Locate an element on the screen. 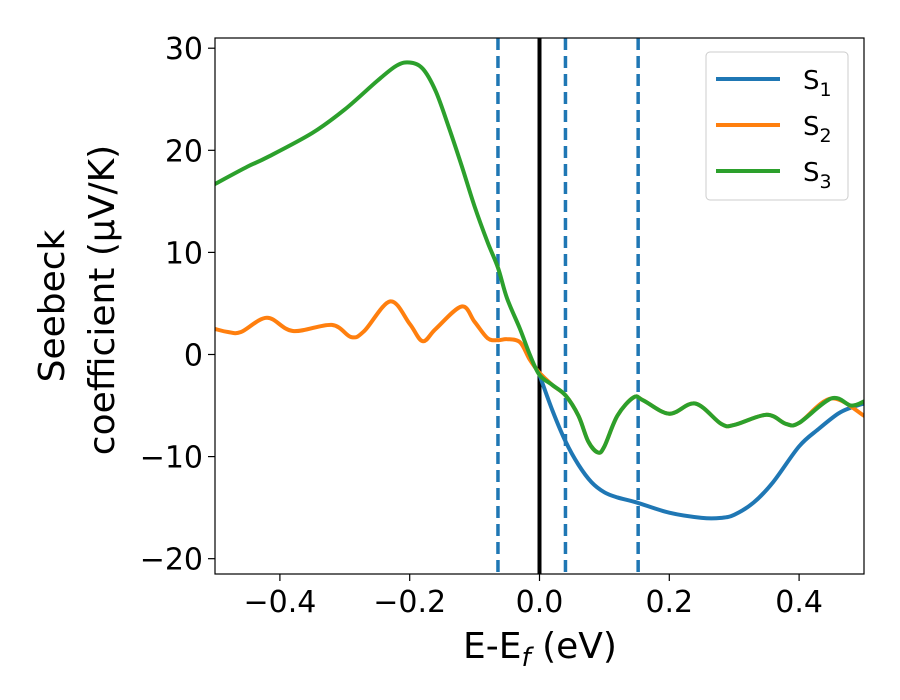 This screenshot has height=700, width=900. x-axis-ticks: −0.4 −0.2 0.0 0.2 0.4 is located at coordinates (533, 597).